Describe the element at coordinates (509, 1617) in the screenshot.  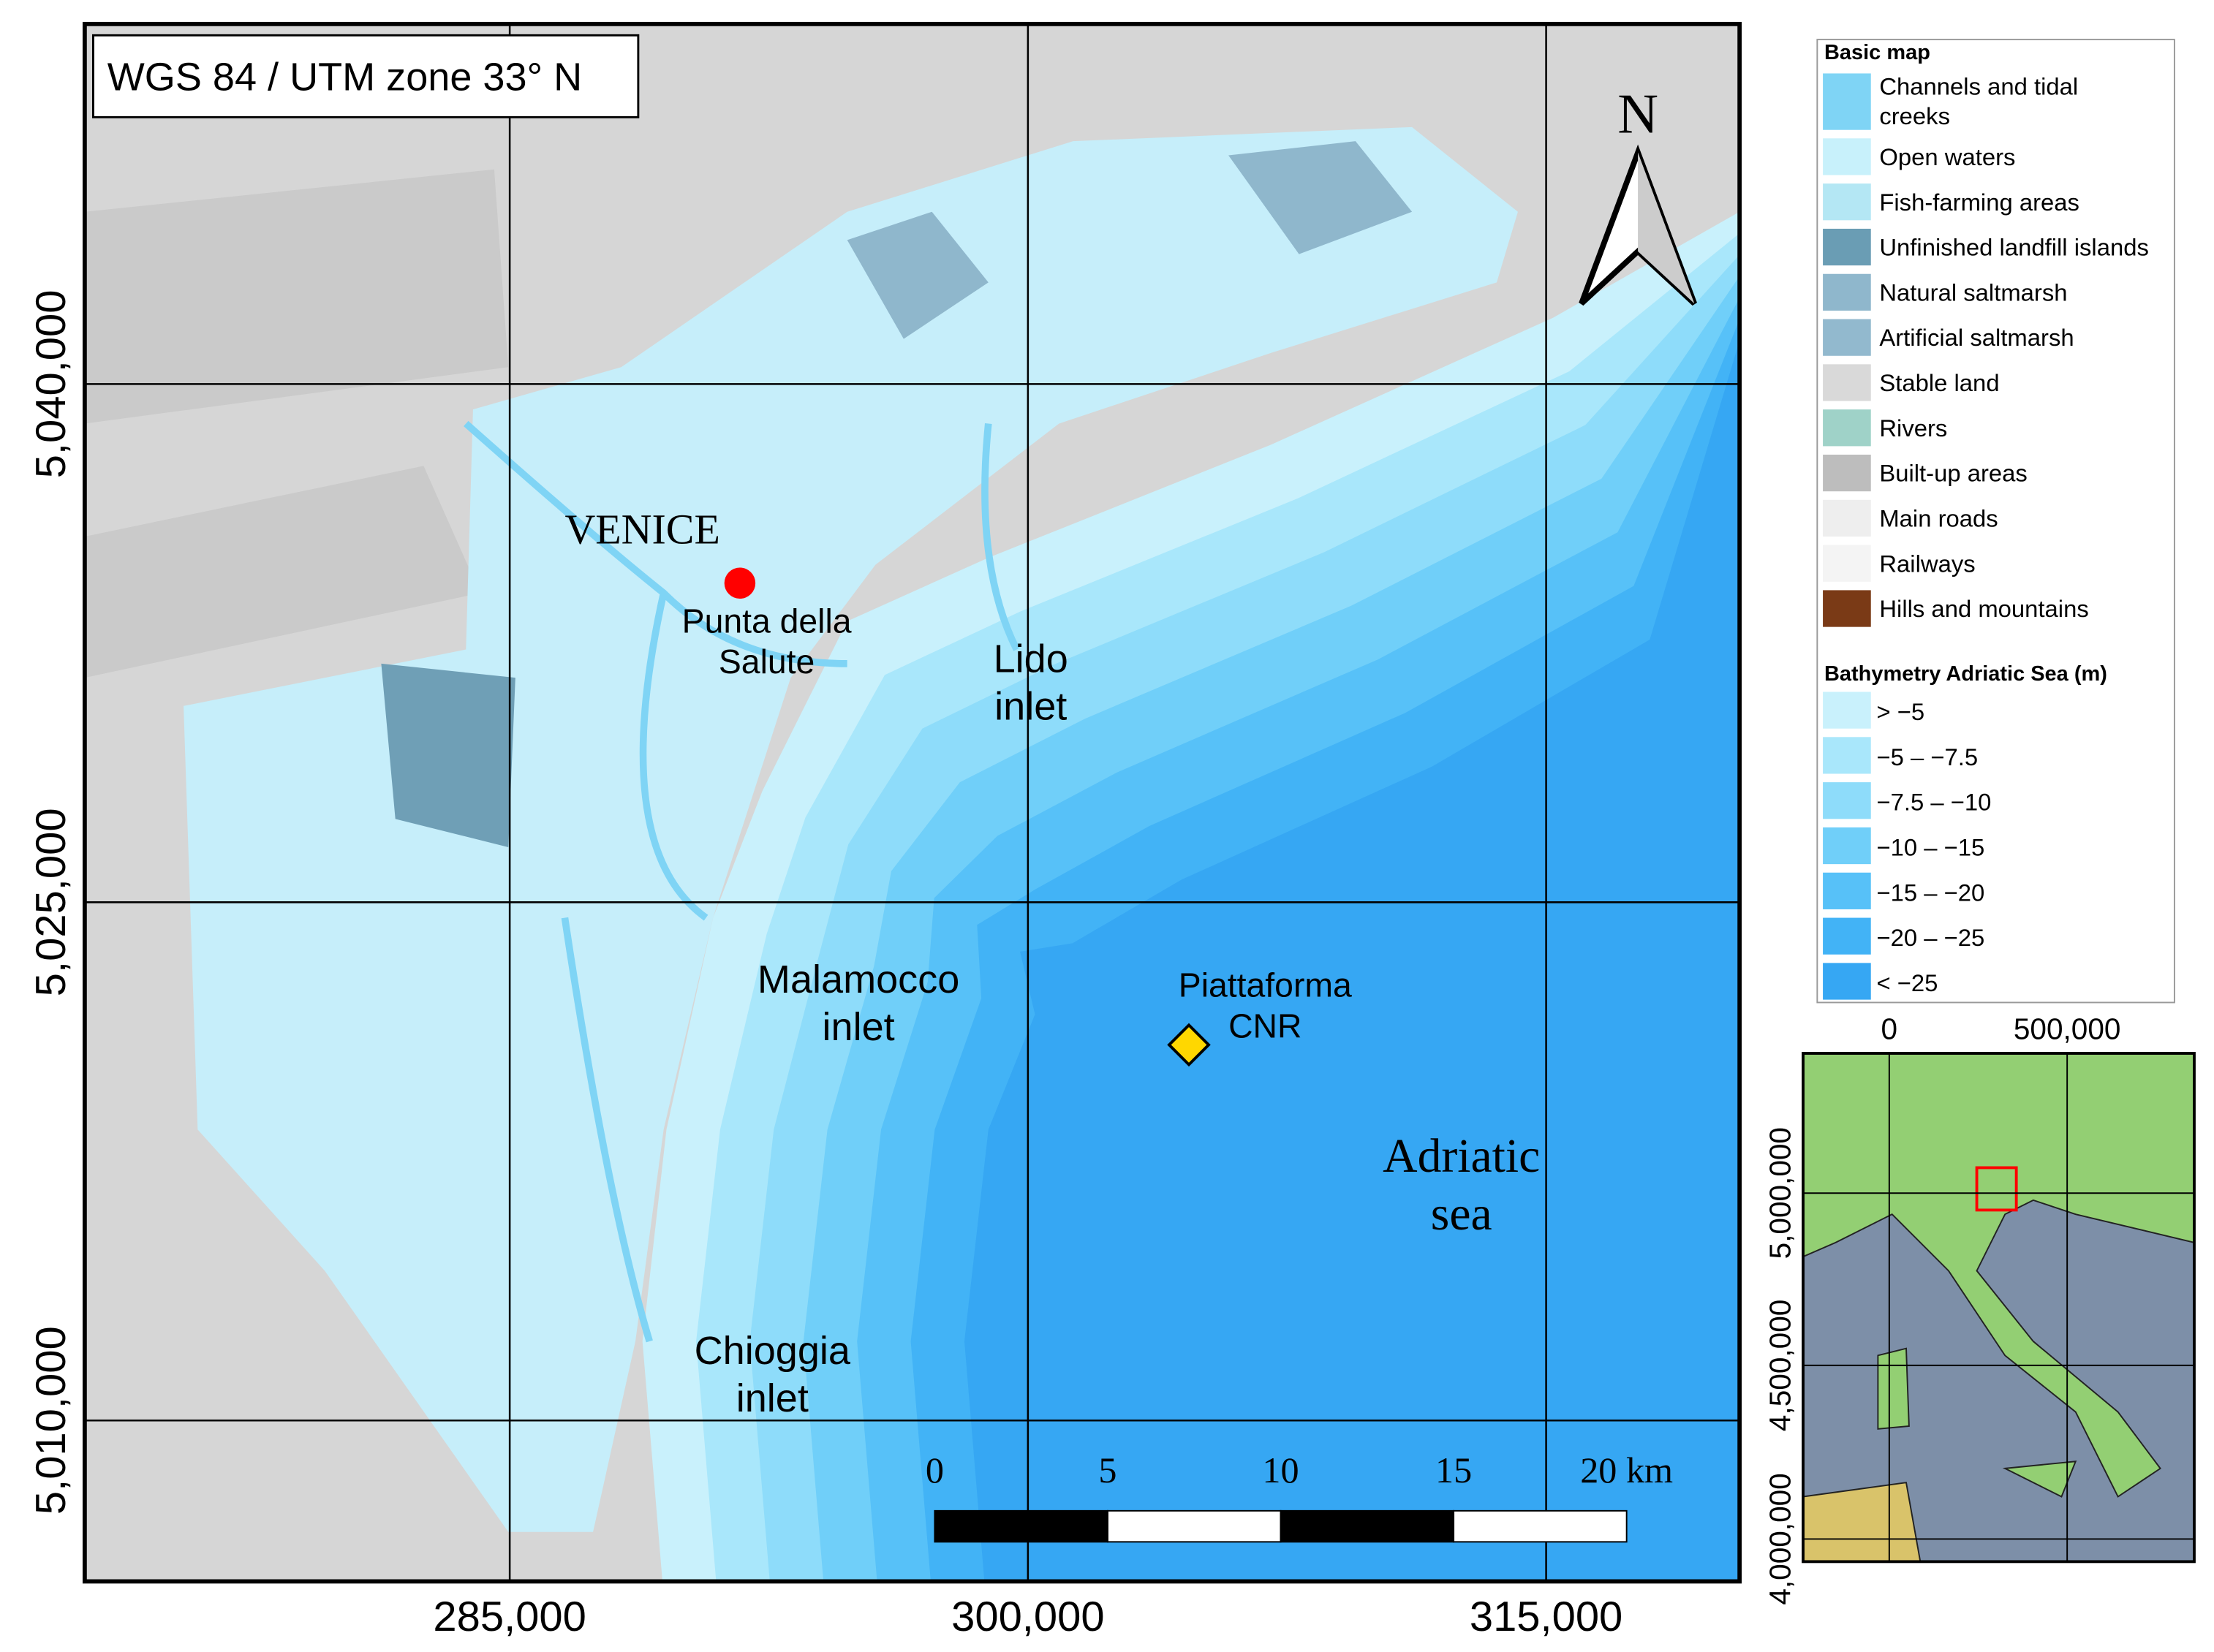
I see `x-tick-label: 285,000` at that location.